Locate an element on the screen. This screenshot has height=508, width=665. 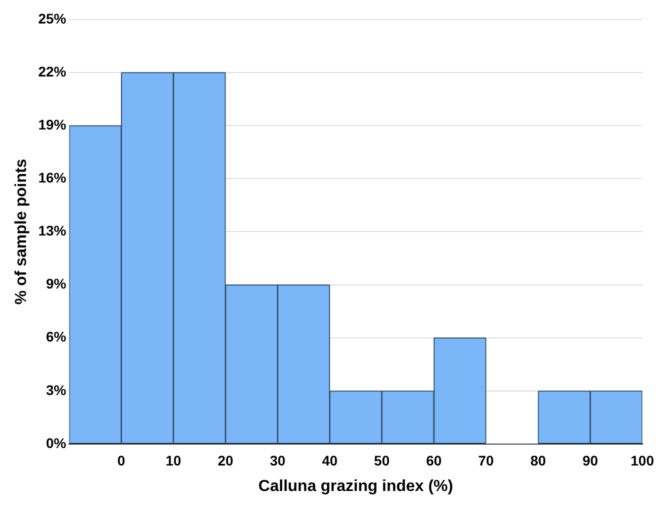
x-tick-label: 60 is located at coordinates (434, 460).